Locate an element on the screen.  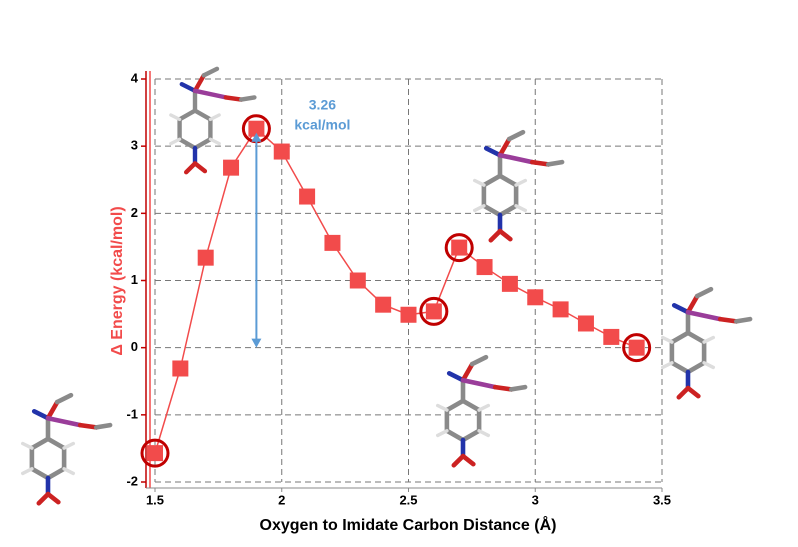
y-tick-label: -1 is located at coordinates (132, 413).